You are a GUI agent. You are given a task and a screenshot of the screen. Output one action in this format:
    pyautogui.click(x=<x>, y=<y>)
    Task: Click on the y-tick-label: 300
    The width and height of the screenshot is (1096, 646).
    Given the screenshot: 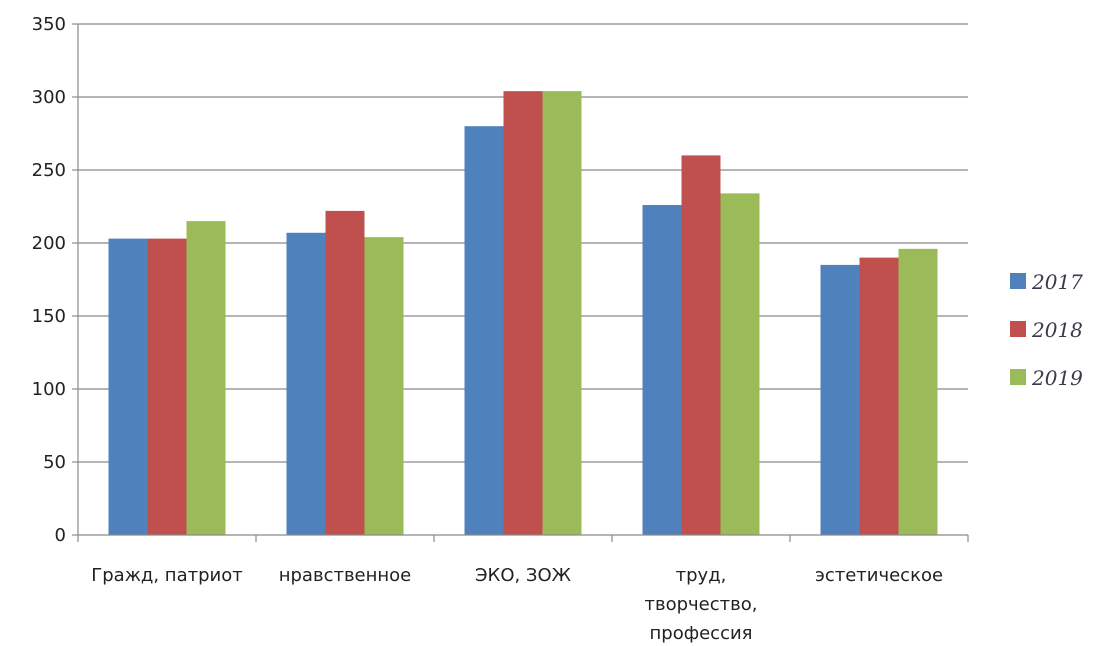 What is the action you would take?
    pyautogui.click(x=49, y=97)
    